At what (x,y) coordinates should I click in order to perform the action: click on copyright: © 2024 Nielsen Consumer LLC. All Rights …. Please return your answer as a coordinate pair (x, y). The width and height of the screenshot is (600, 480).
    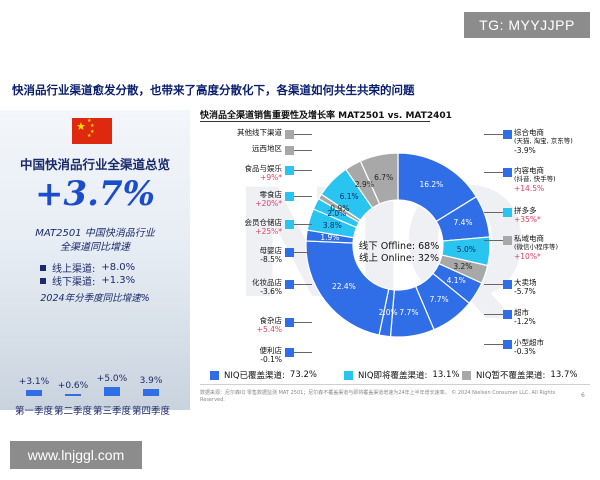
    Looking at the image, I should click on (378, 396).